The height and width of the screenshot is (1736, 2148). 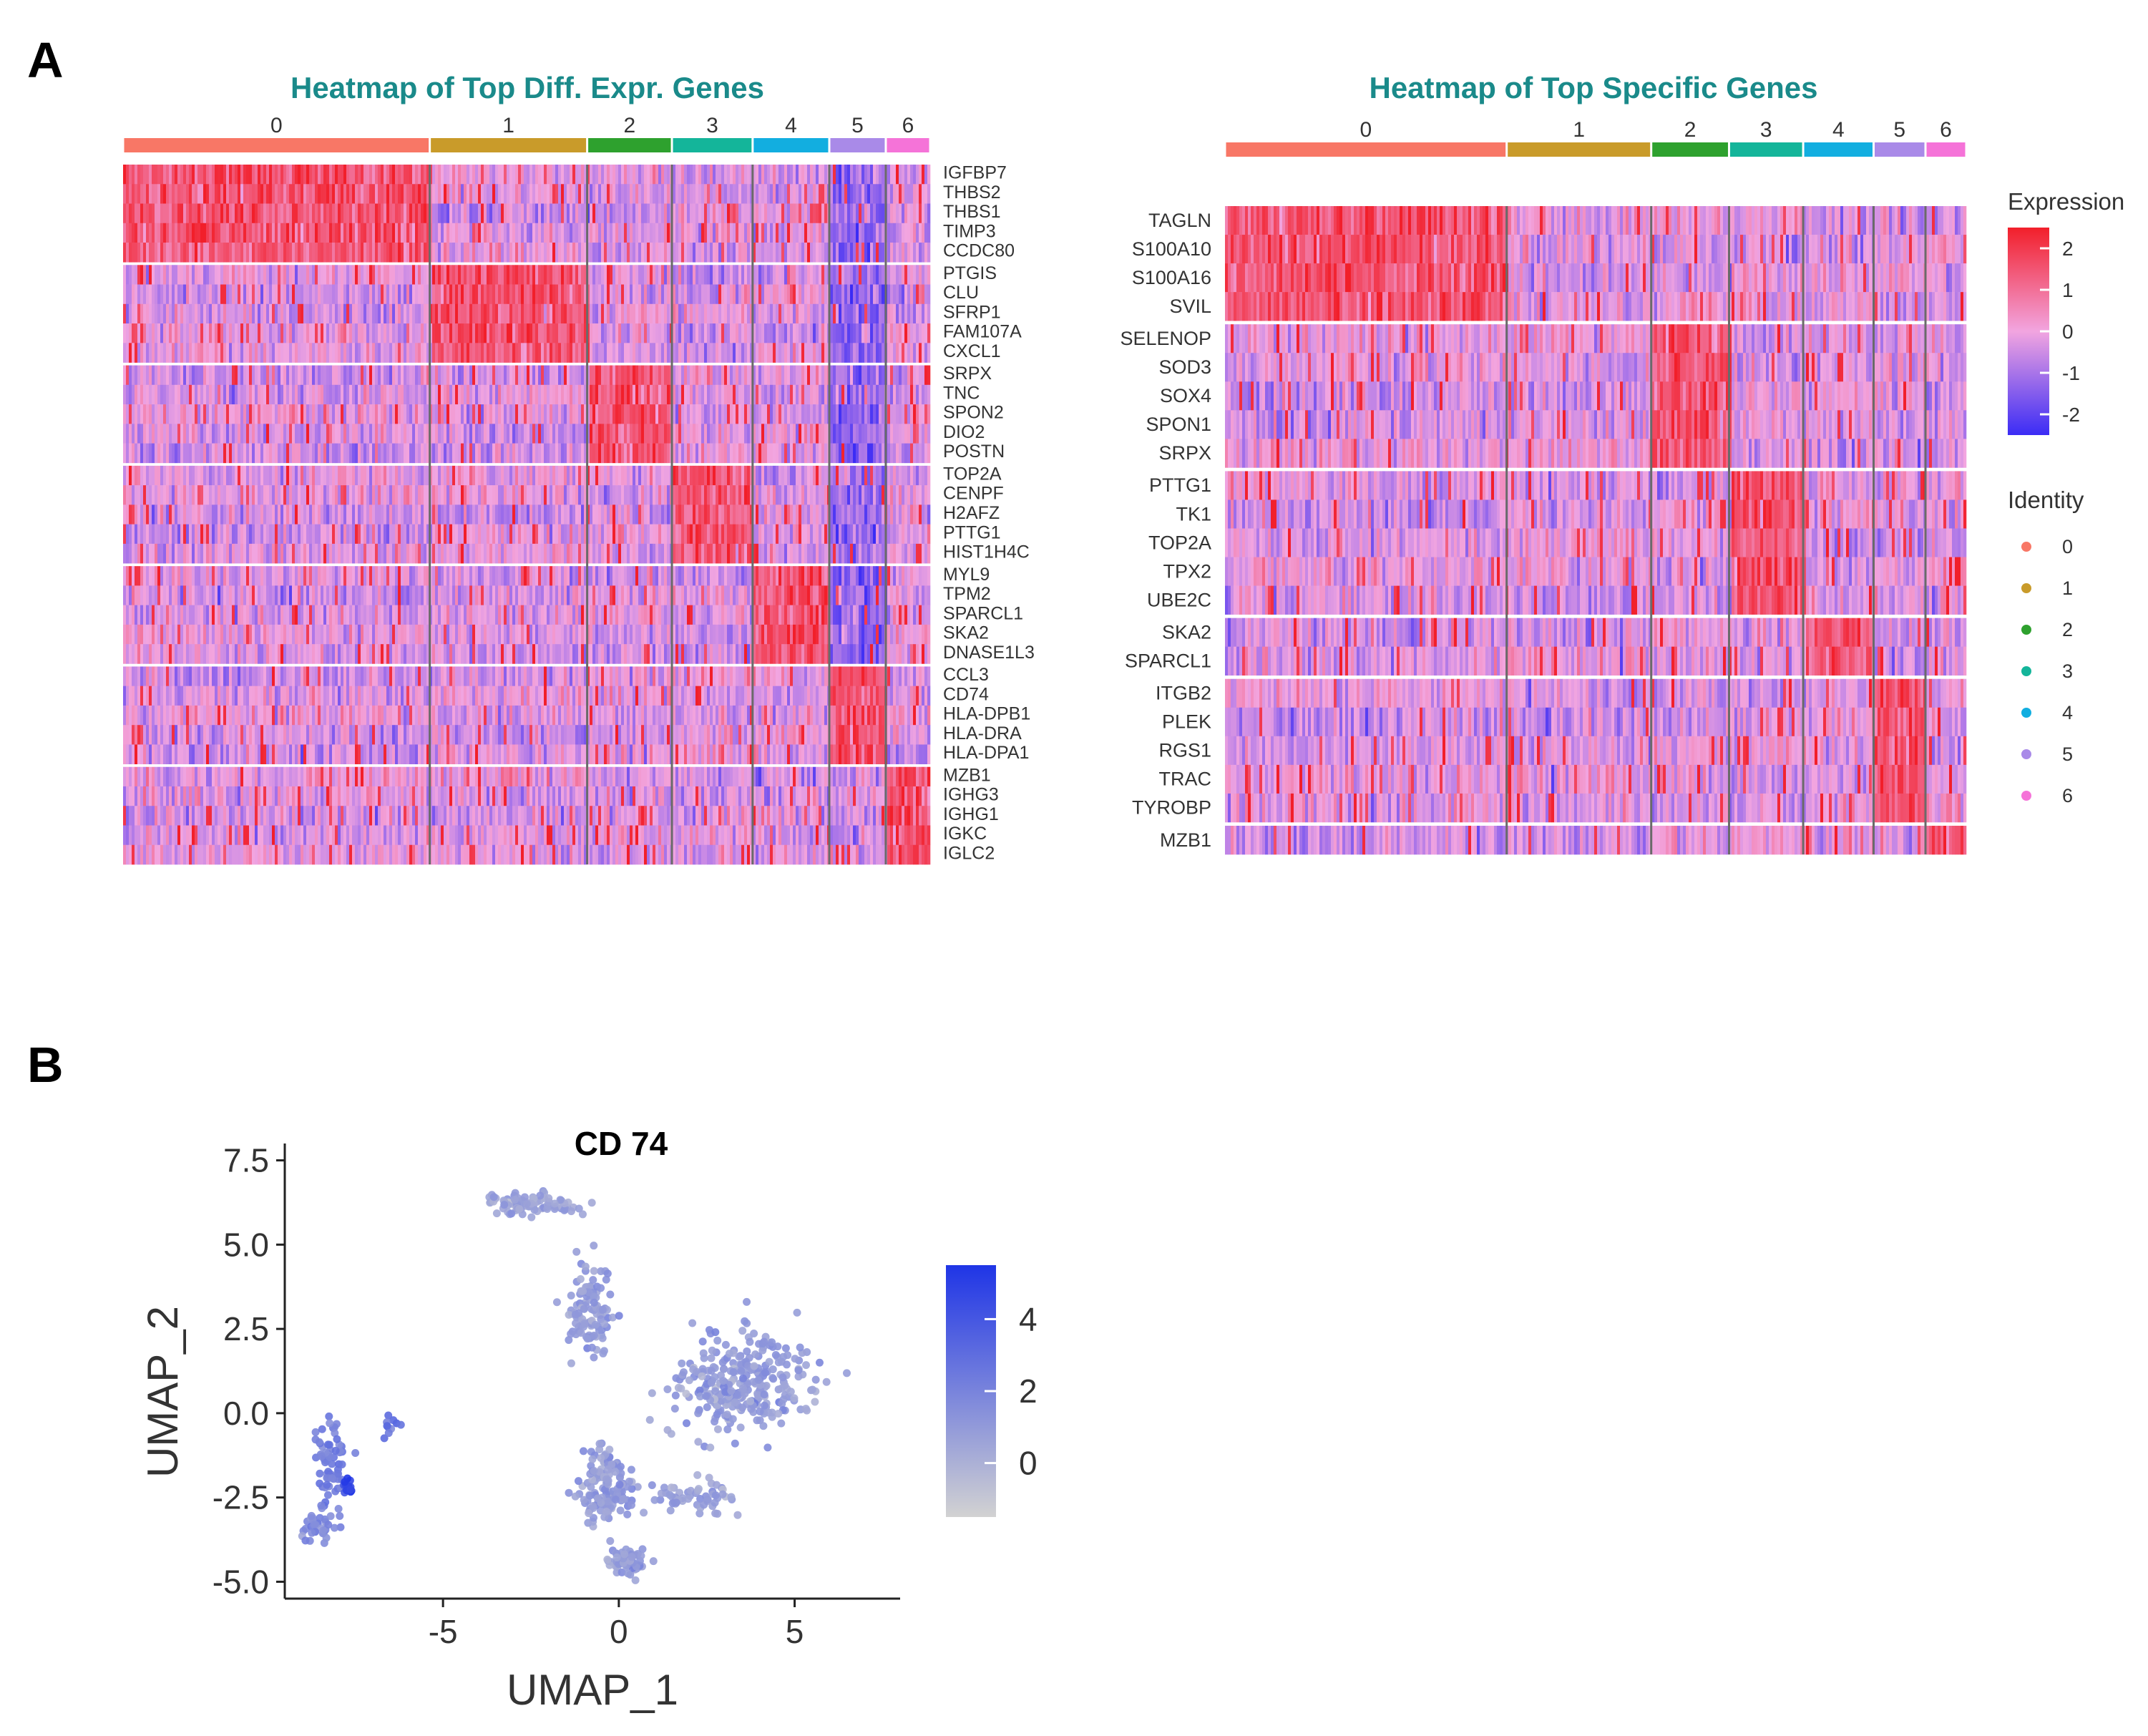 I want to click on gene-label-HLA-DPB1: HLA-DPB1, so click(x=986, y=714).